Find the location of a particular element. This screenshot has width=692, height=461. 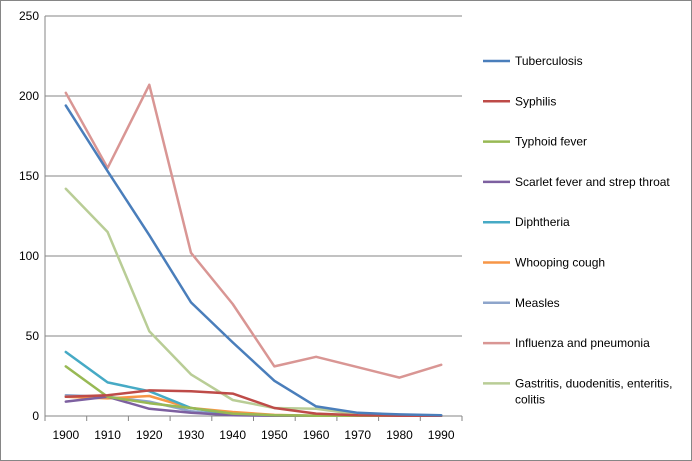

x-tick-label: 1980 is located at coordinates (399, 435).